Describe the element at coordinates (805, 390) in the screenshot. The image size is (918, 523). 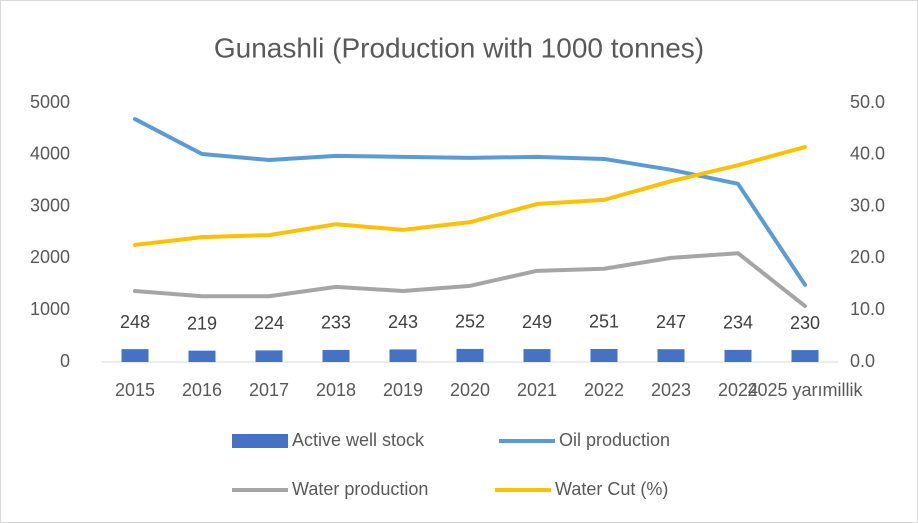
I see `x-tick-label: 2025 yarımillik` at that location.